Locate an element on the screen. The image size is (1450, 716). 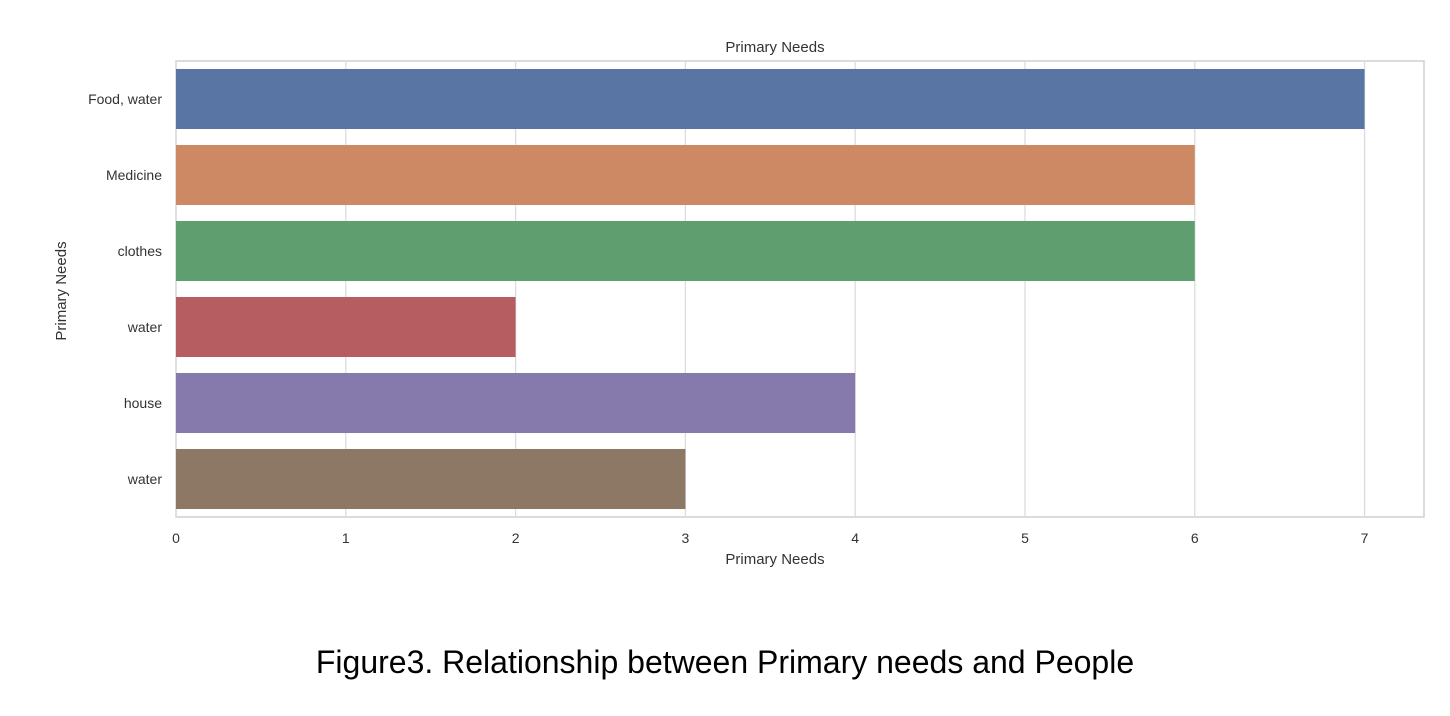
x-tick-label: 4 is located at coordinates (855, 538).